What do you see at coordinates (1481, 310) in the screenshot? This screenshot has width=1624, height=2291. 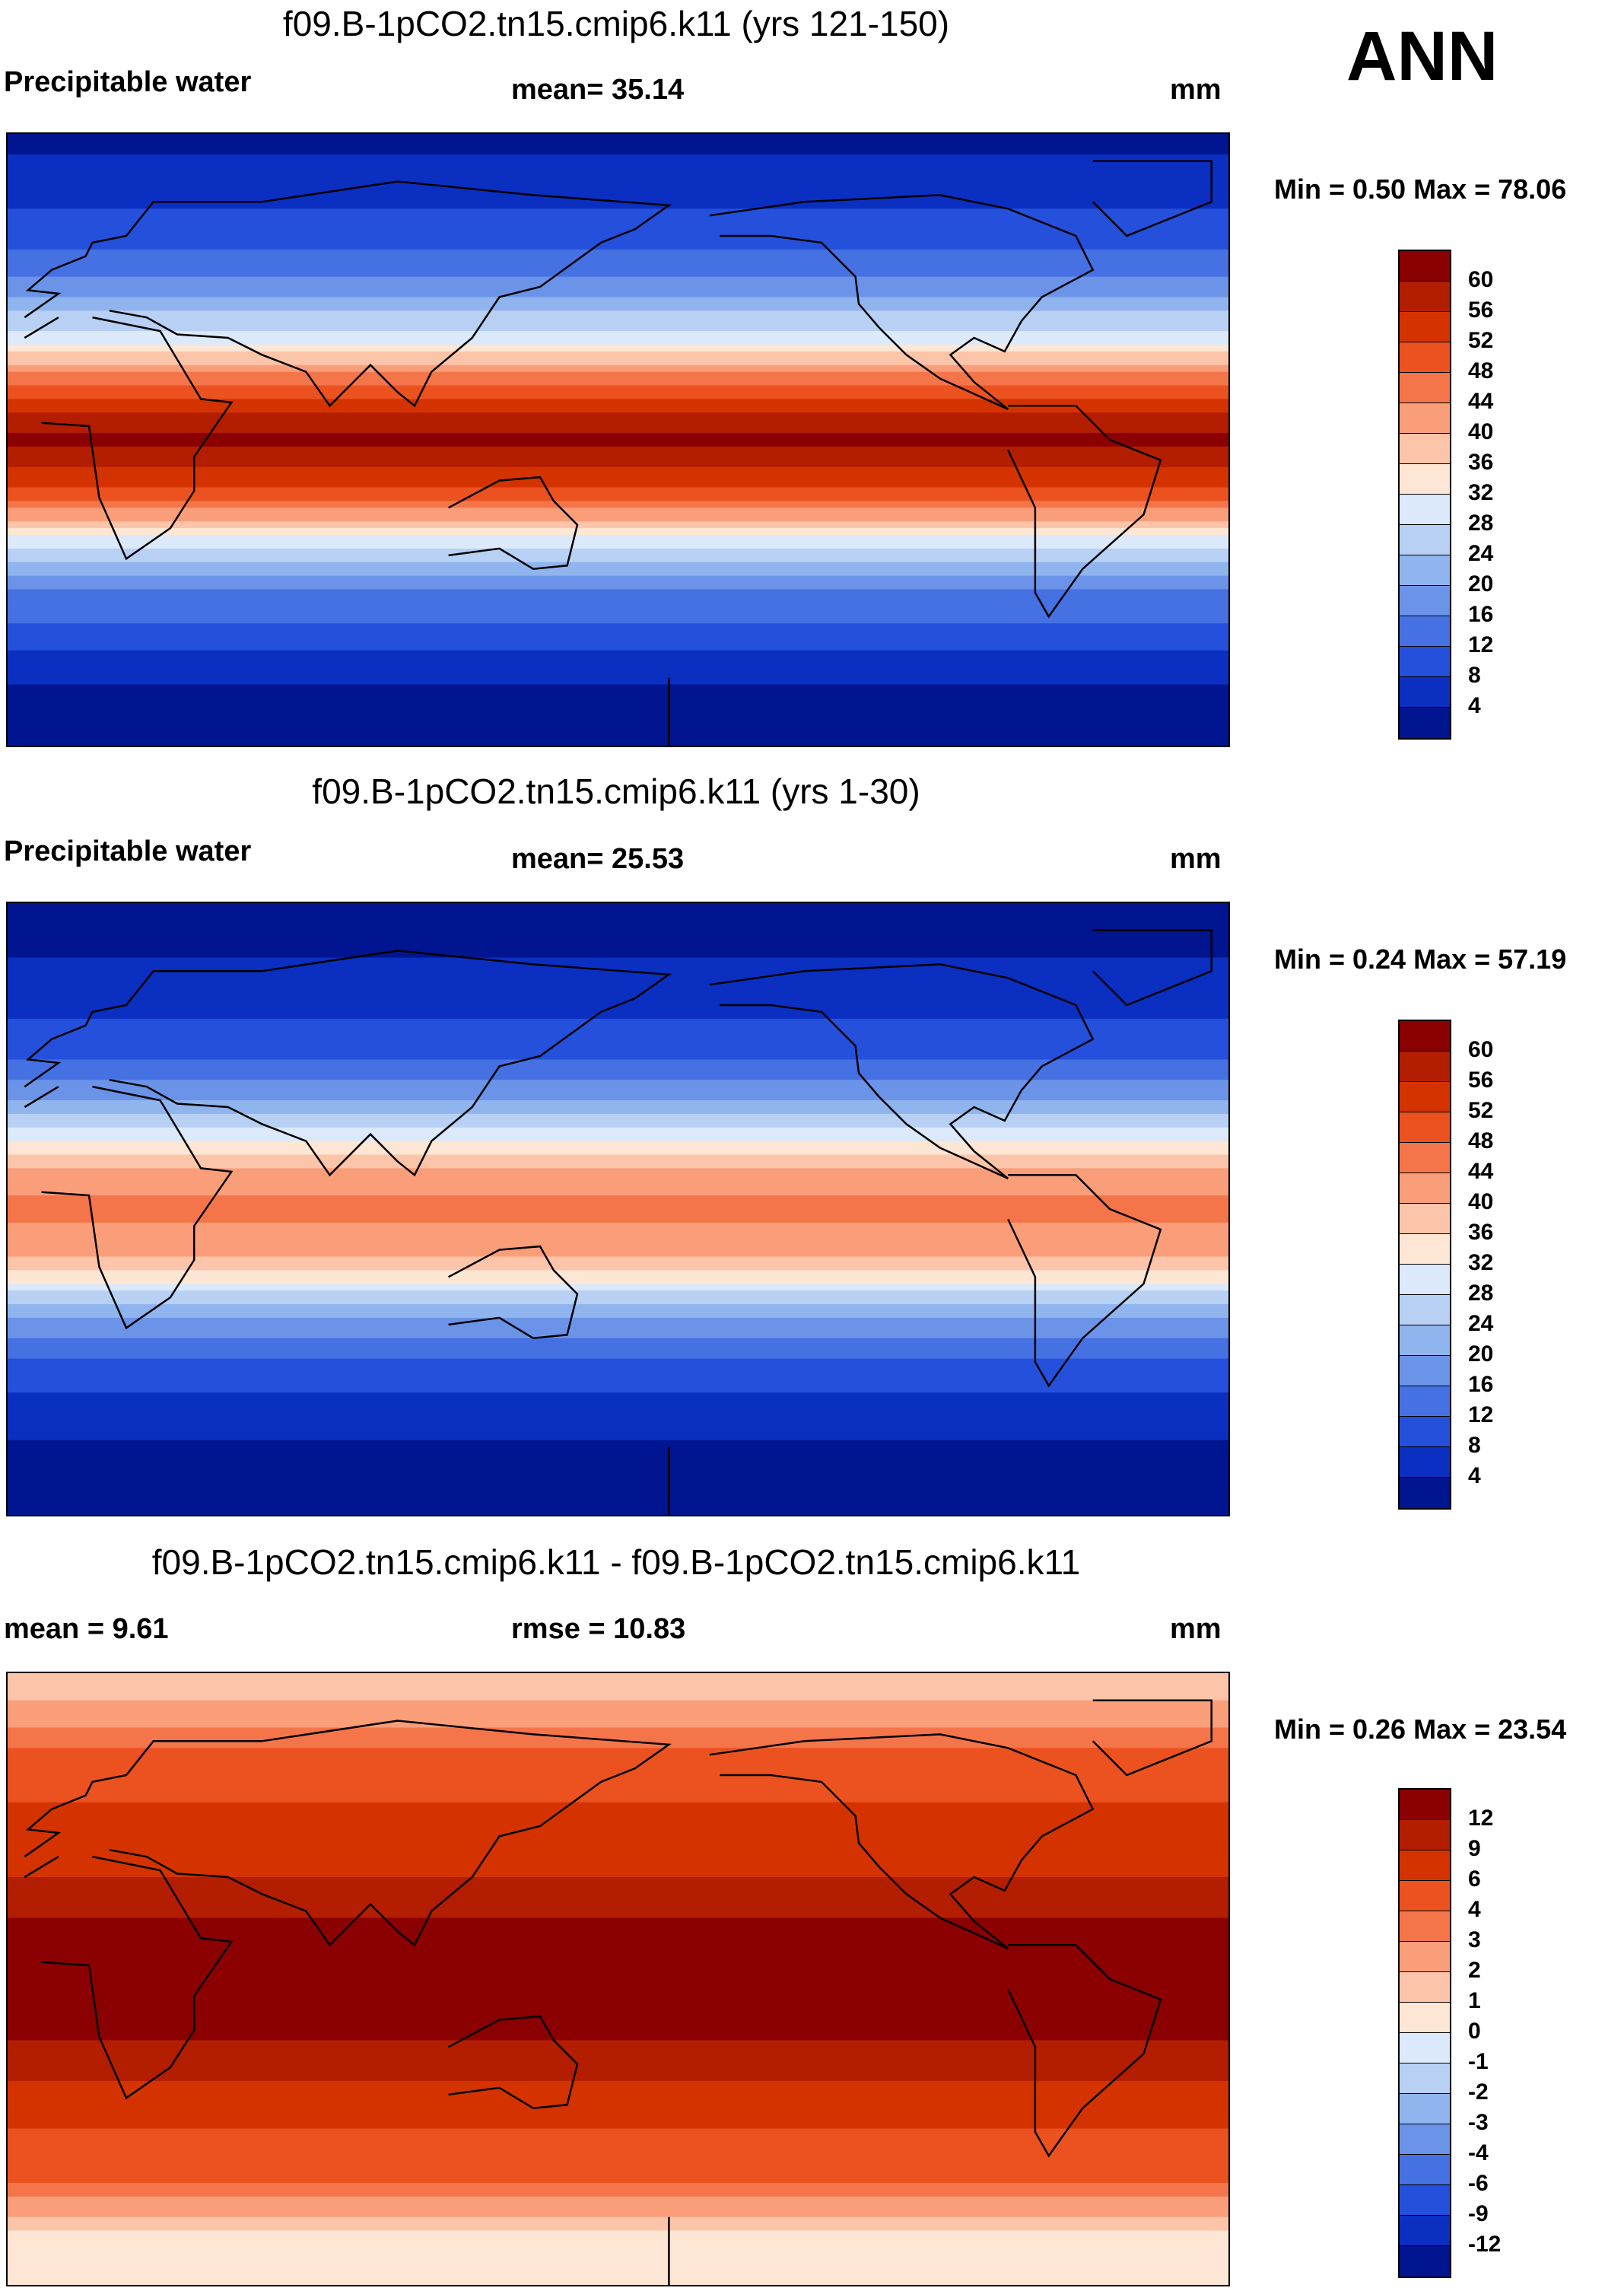 I see `colorbar-tick-label: 56` at bounding box center [1481, 310].